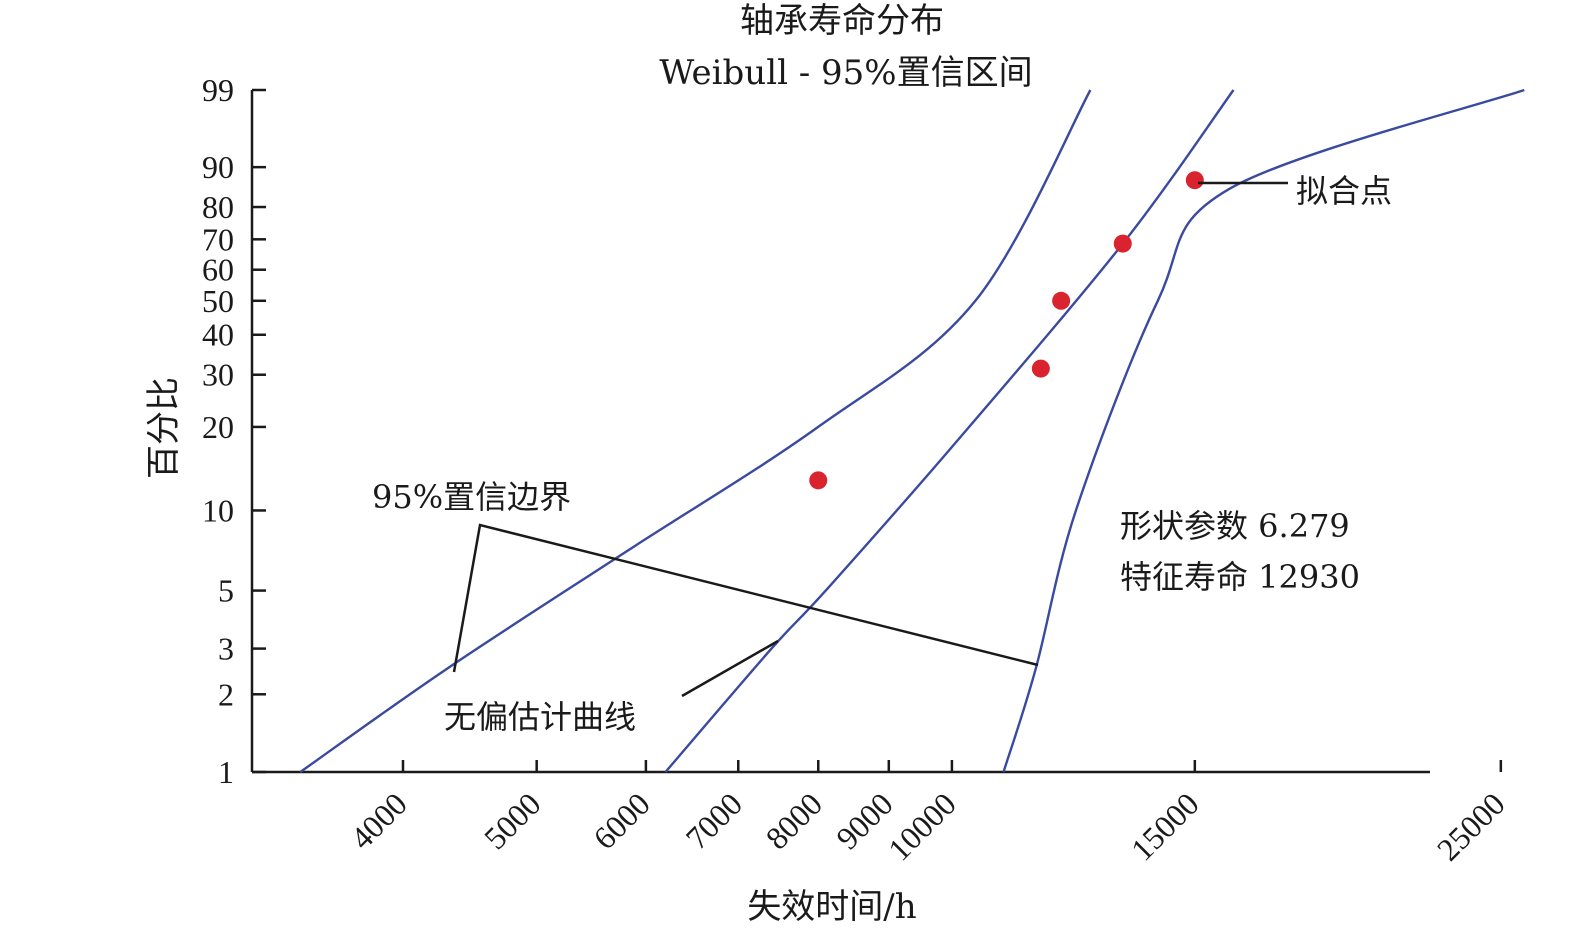 The height and width of the screenshot is (936, 1575). I want to click on unbiased-curve-leader, so click(730, 668).